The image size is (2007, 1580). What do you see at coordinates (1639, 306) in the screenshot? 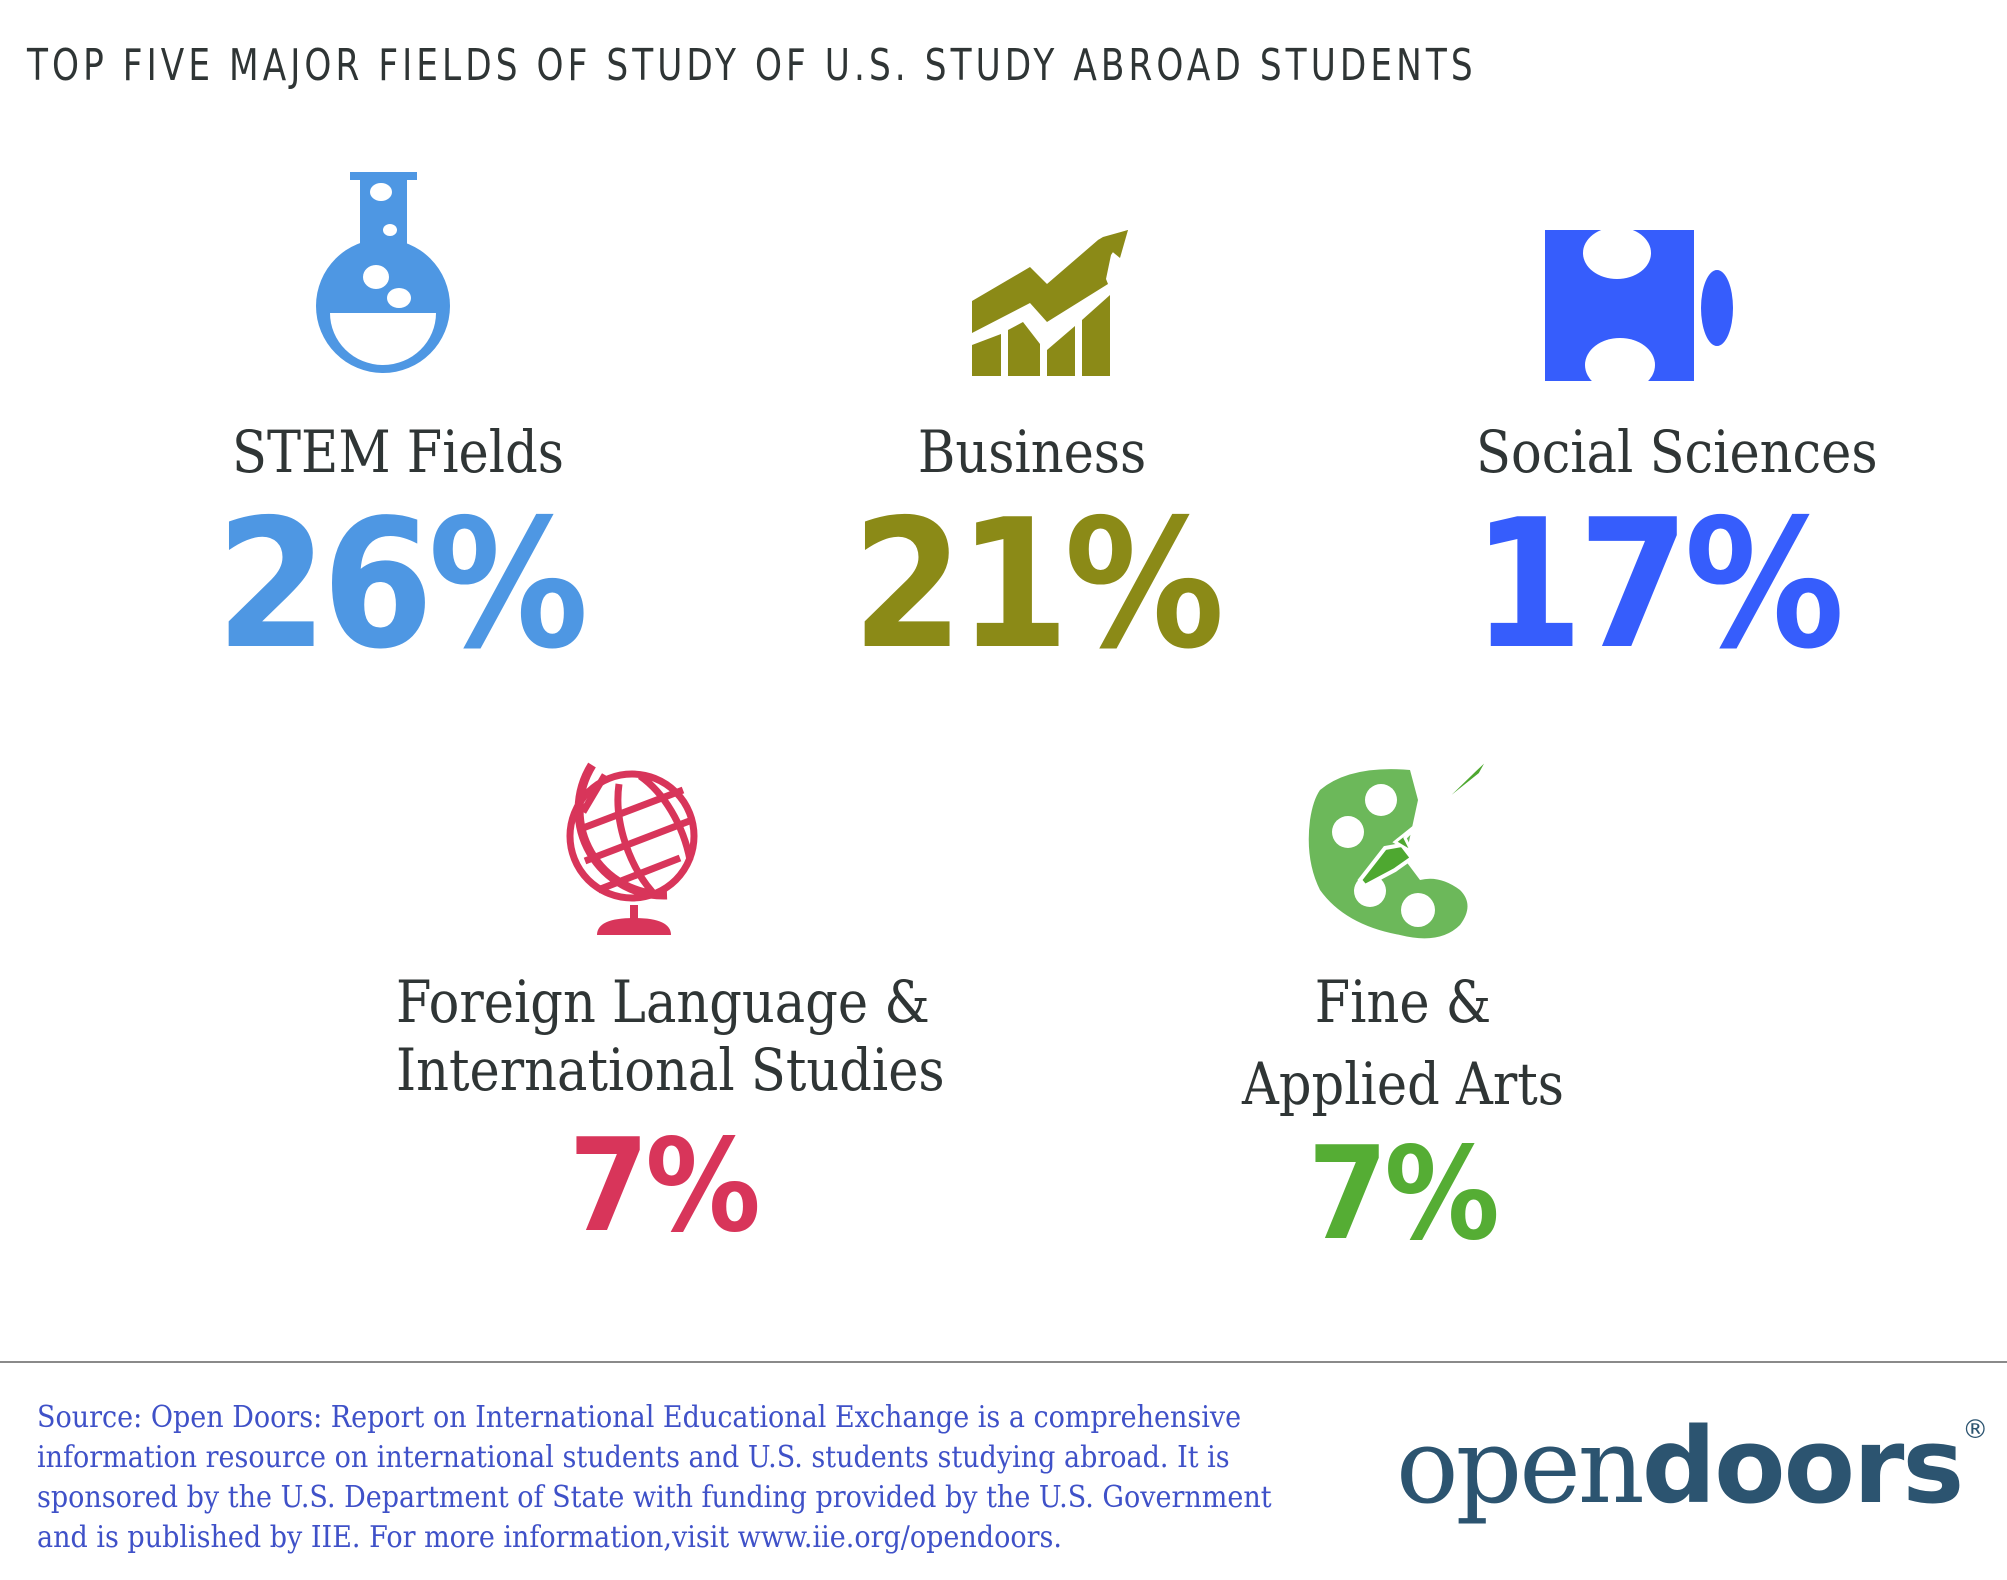
I see `puzzle-piece-icon` at bounding box center [1639, 306].